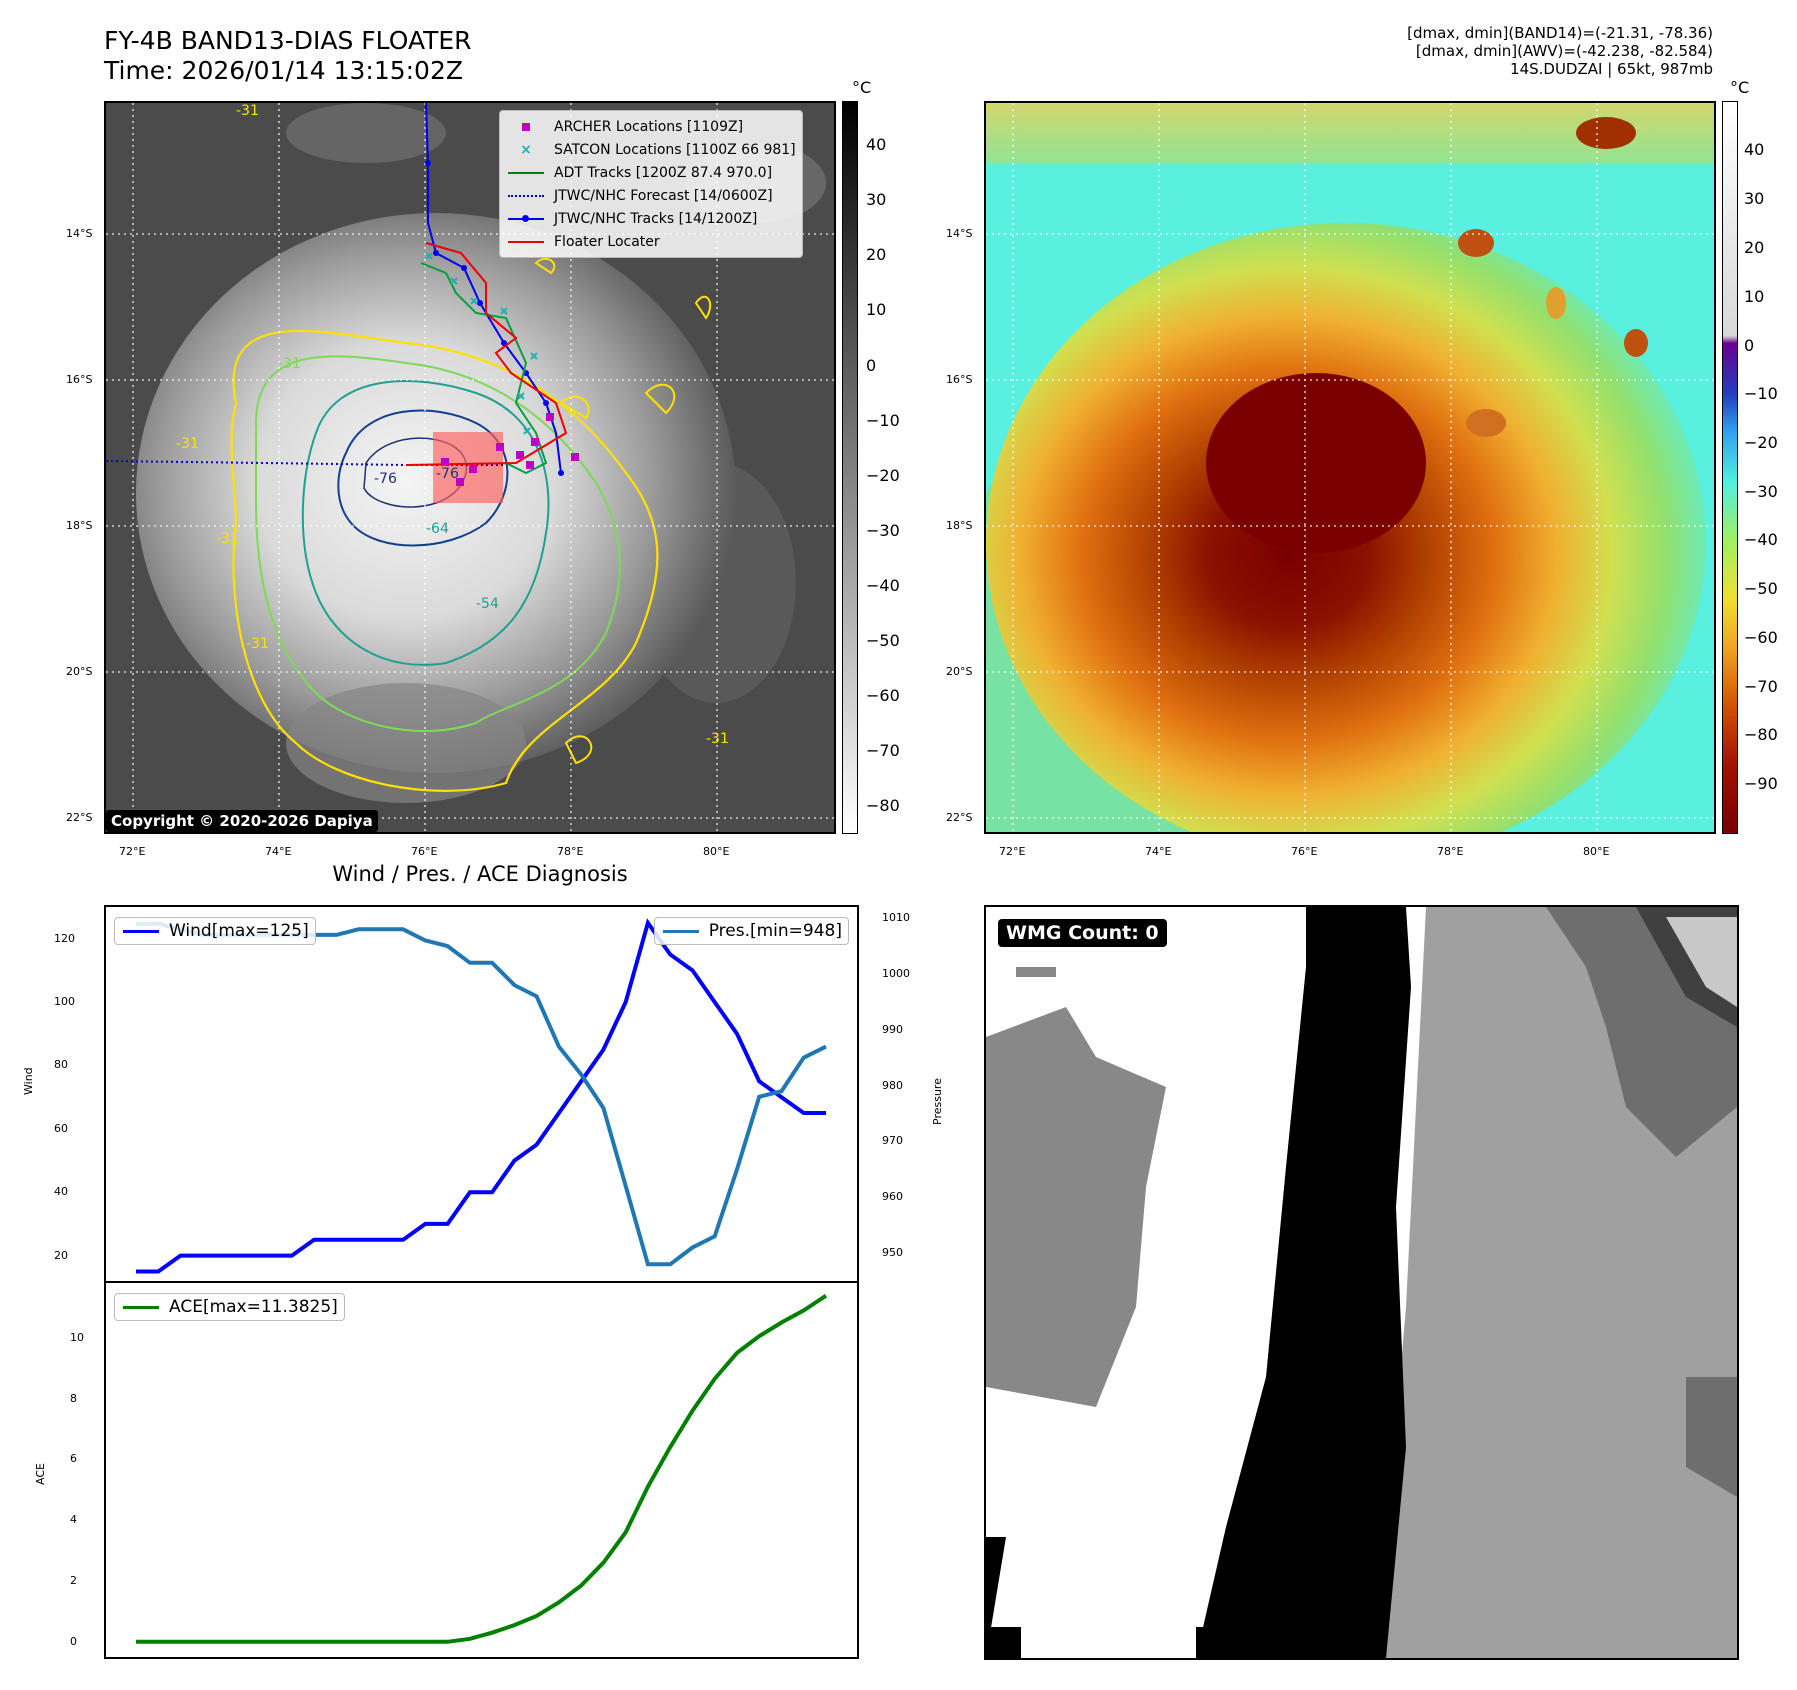  I want to click on gray-colorbar-tick: −40, so click(883, 585).